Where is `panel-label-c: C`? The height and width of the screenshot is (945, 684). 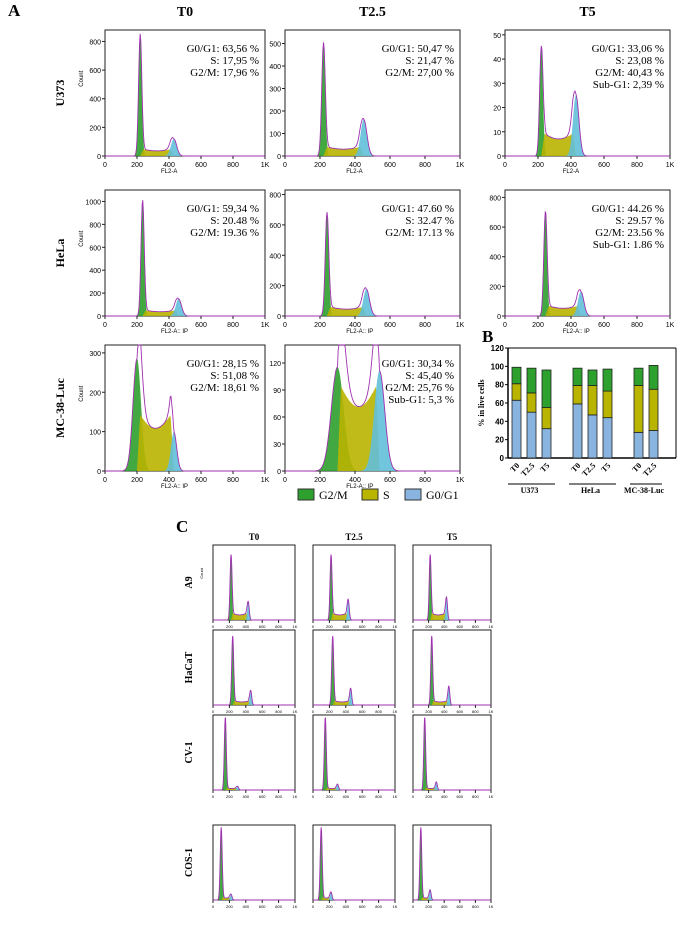 panel-label-c: C is located at coordinates (182, 526).